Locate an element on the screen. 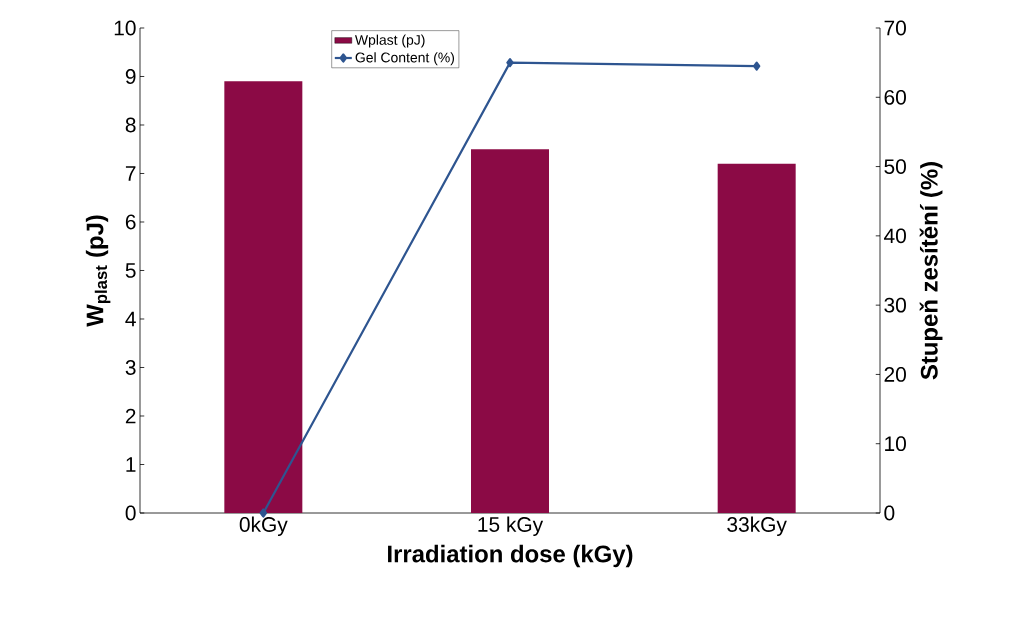 Image resolution: width=1020 pixels, height=618 pixels. y2-axis-title: Stupeň zesítění (%) is located at coordinates (931, 271).